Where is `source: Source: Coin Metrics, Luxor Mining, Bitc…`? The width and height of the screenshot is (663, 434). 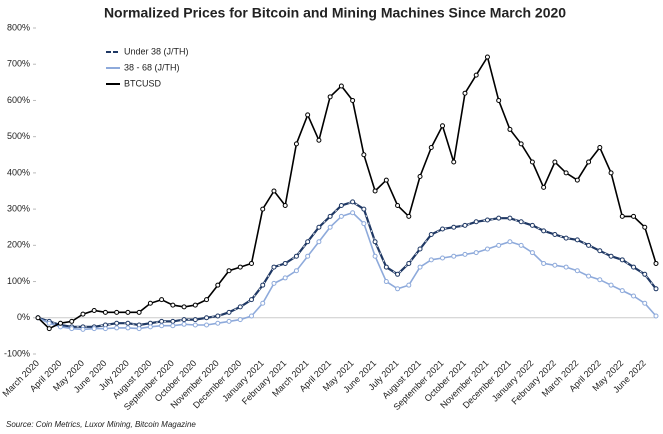 source: Source: Coin Metrics, Luxor Mining, Bitc… is located at coordinates (101, 424).